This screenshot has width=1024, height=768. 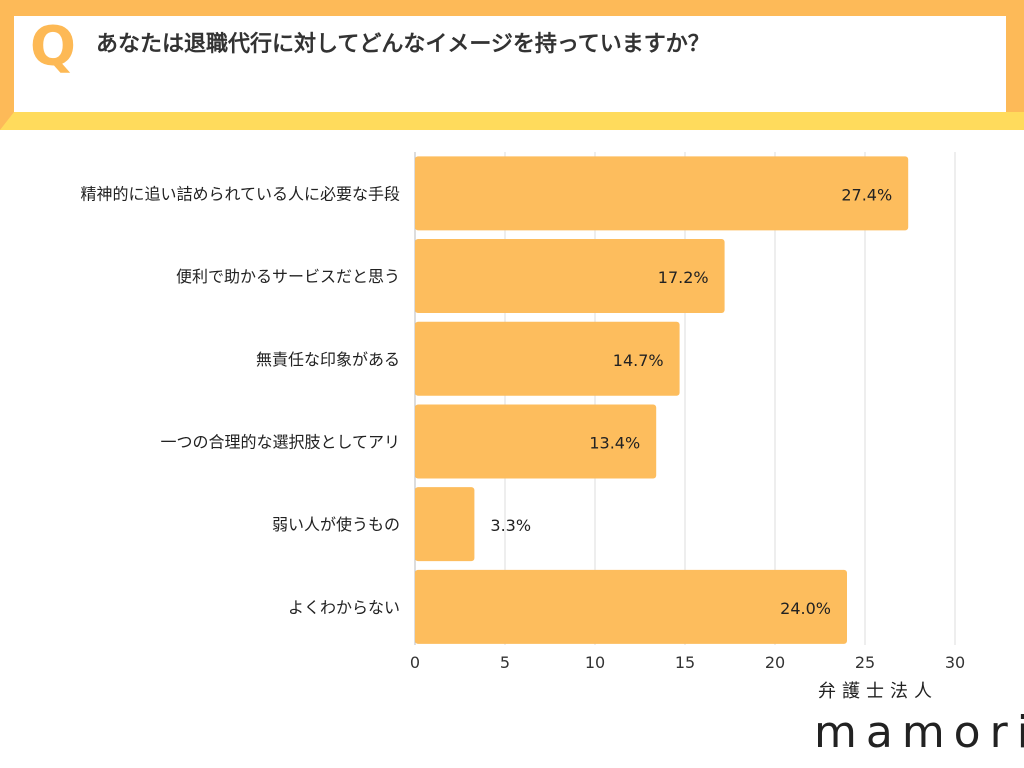 I want to click on category-label: 精神的に追い詰められている人に必要な手段, so click(x=240, y=193).